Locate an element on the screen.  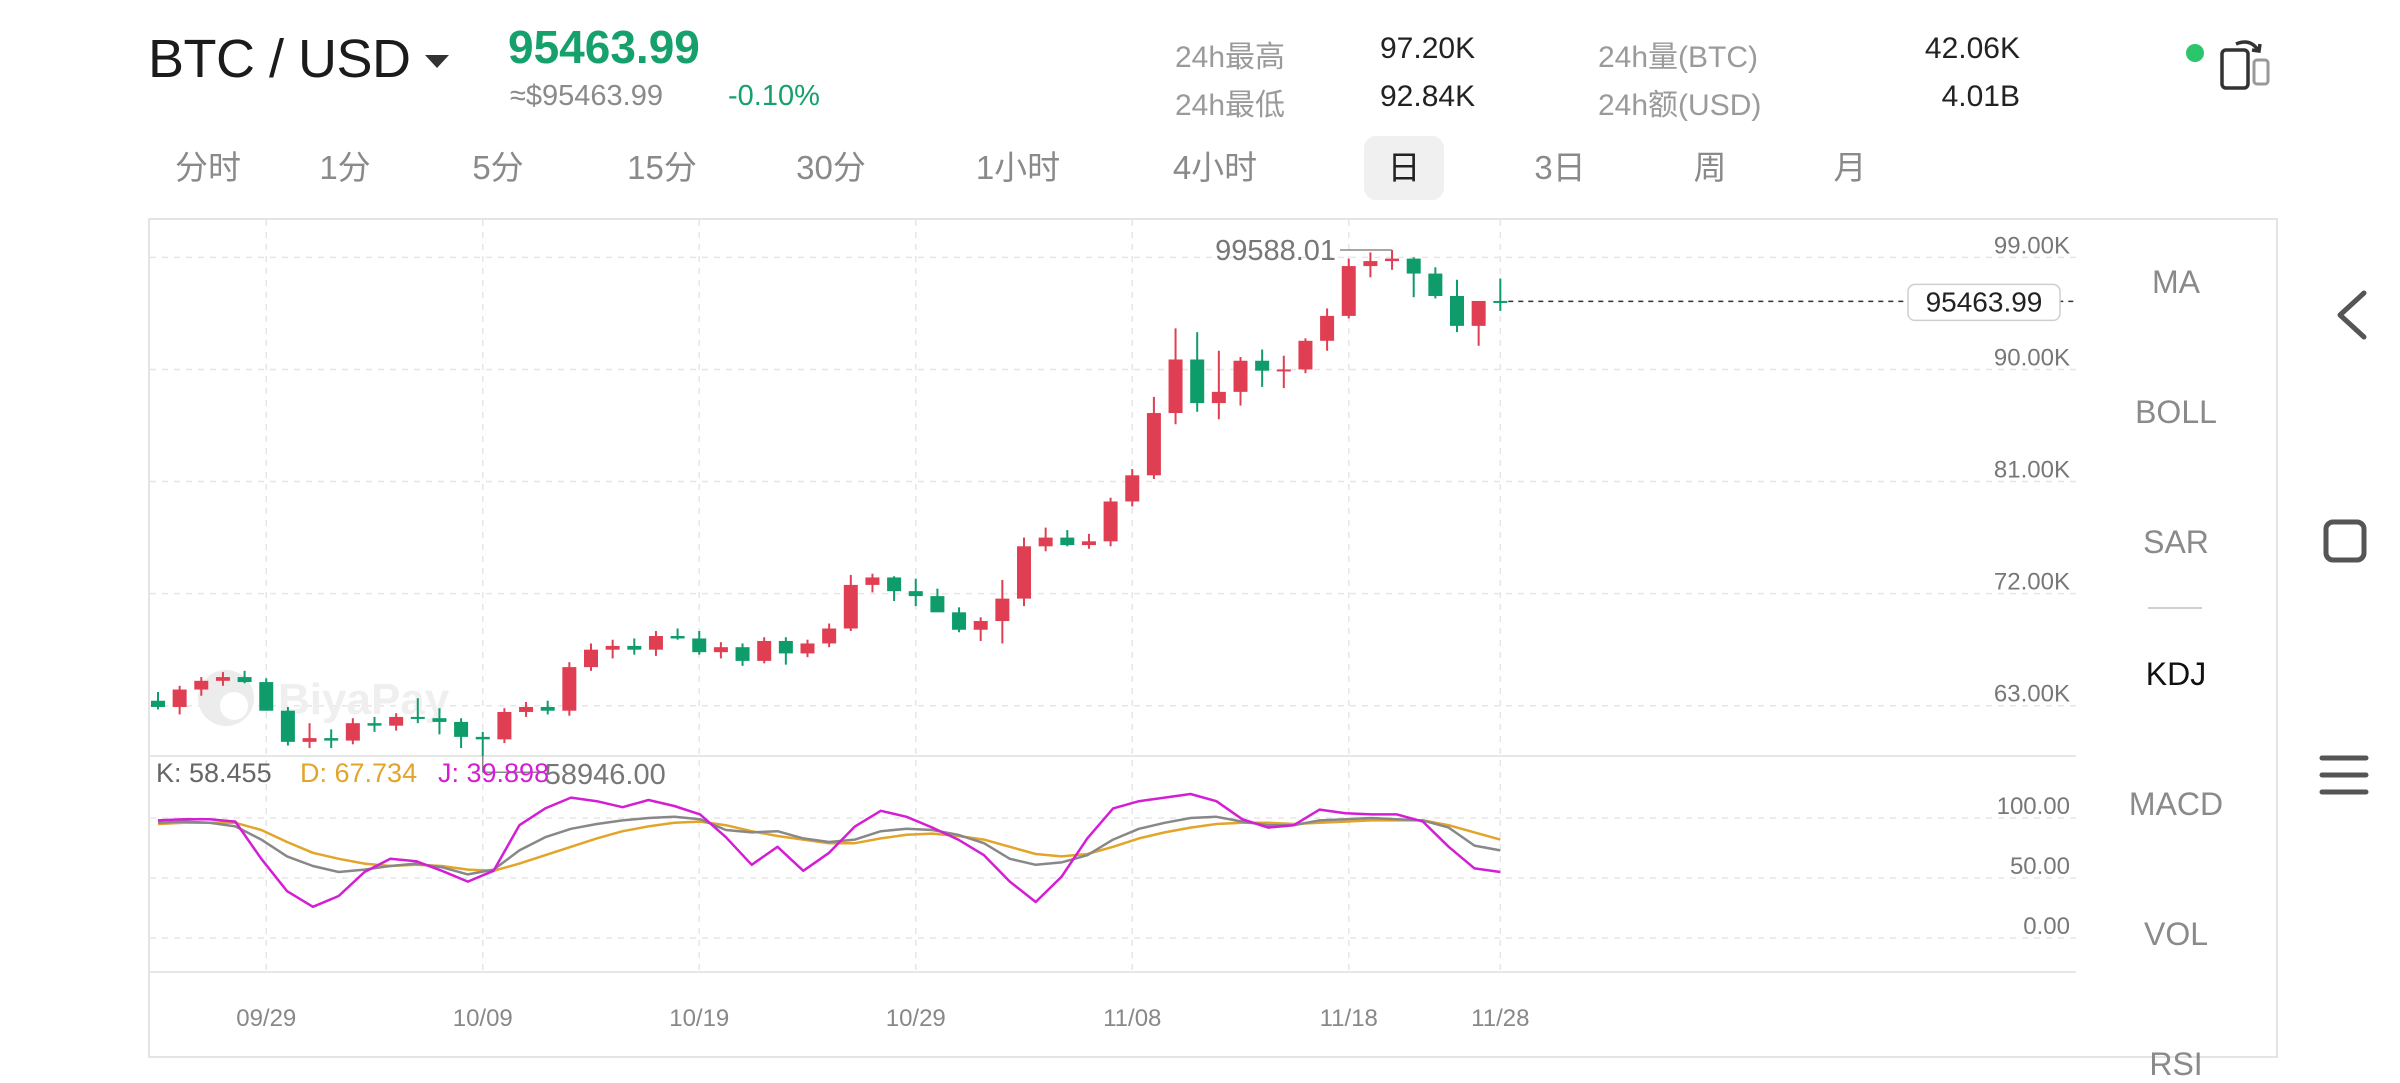
back-icon is located at coordinates (2352, 315).